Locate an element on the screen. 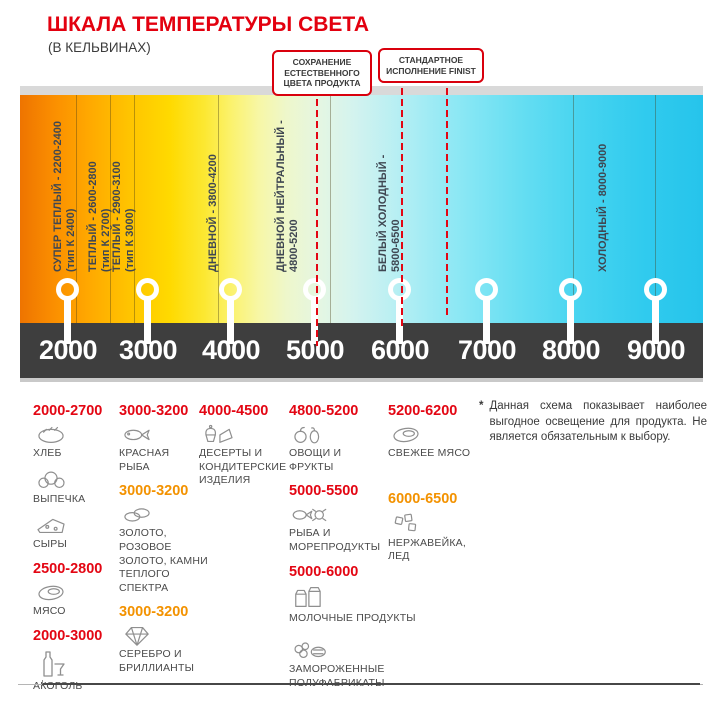 Image resolution: width=720 pixels, height=704 pixels. list-item-label: МОЛОЧНЫЕ ПРОДУКТЫ is located at coordinates (352, 617).